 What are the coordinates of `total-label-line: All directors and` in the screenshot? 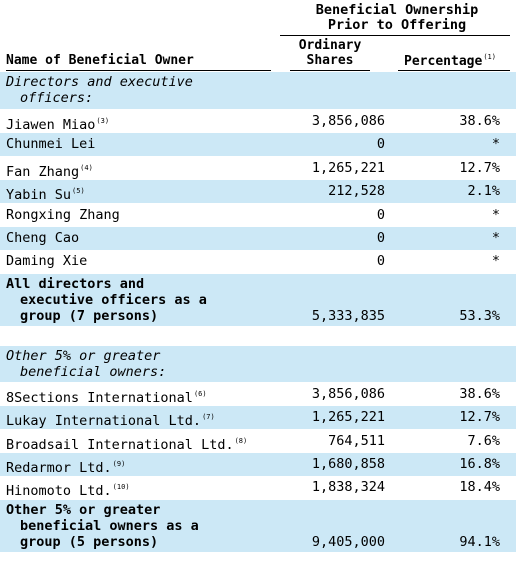 It's located at (75, 283).